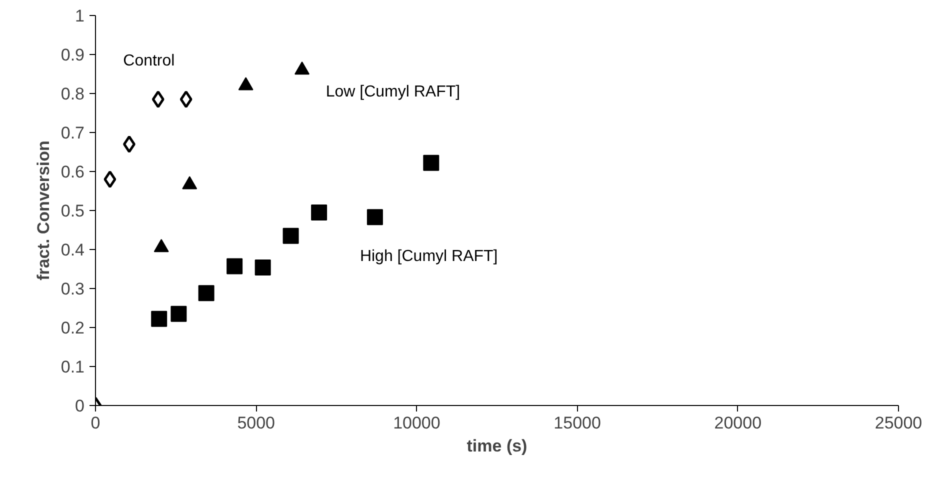 Image resolution: width=938 pixels, height=487 pixels. What do you see at coordinates (72, 289) in the screenshot?
I see `y-tick-label: 0.3` at bounding box center [72, 289].